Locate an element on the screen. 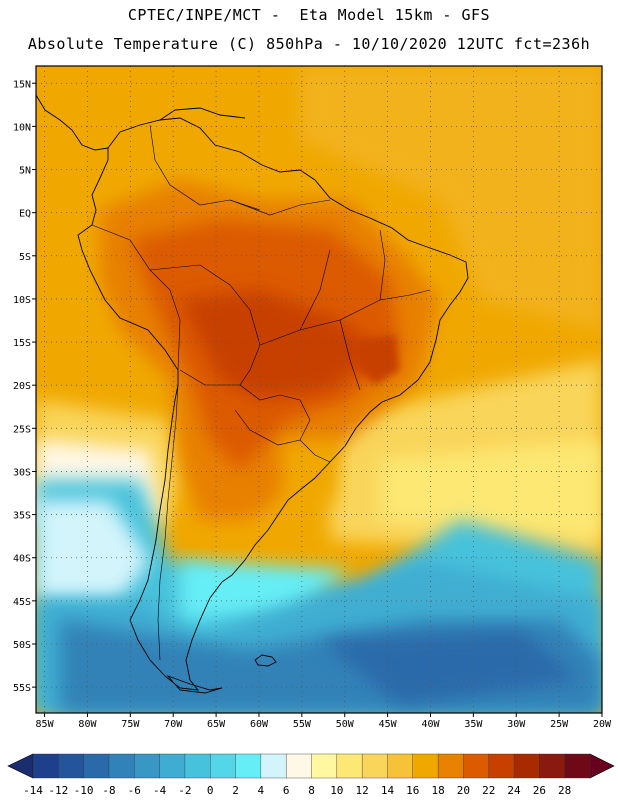 The image size is (618, 800). lon-tick-label: 80W is located at coordinates (87, 724).